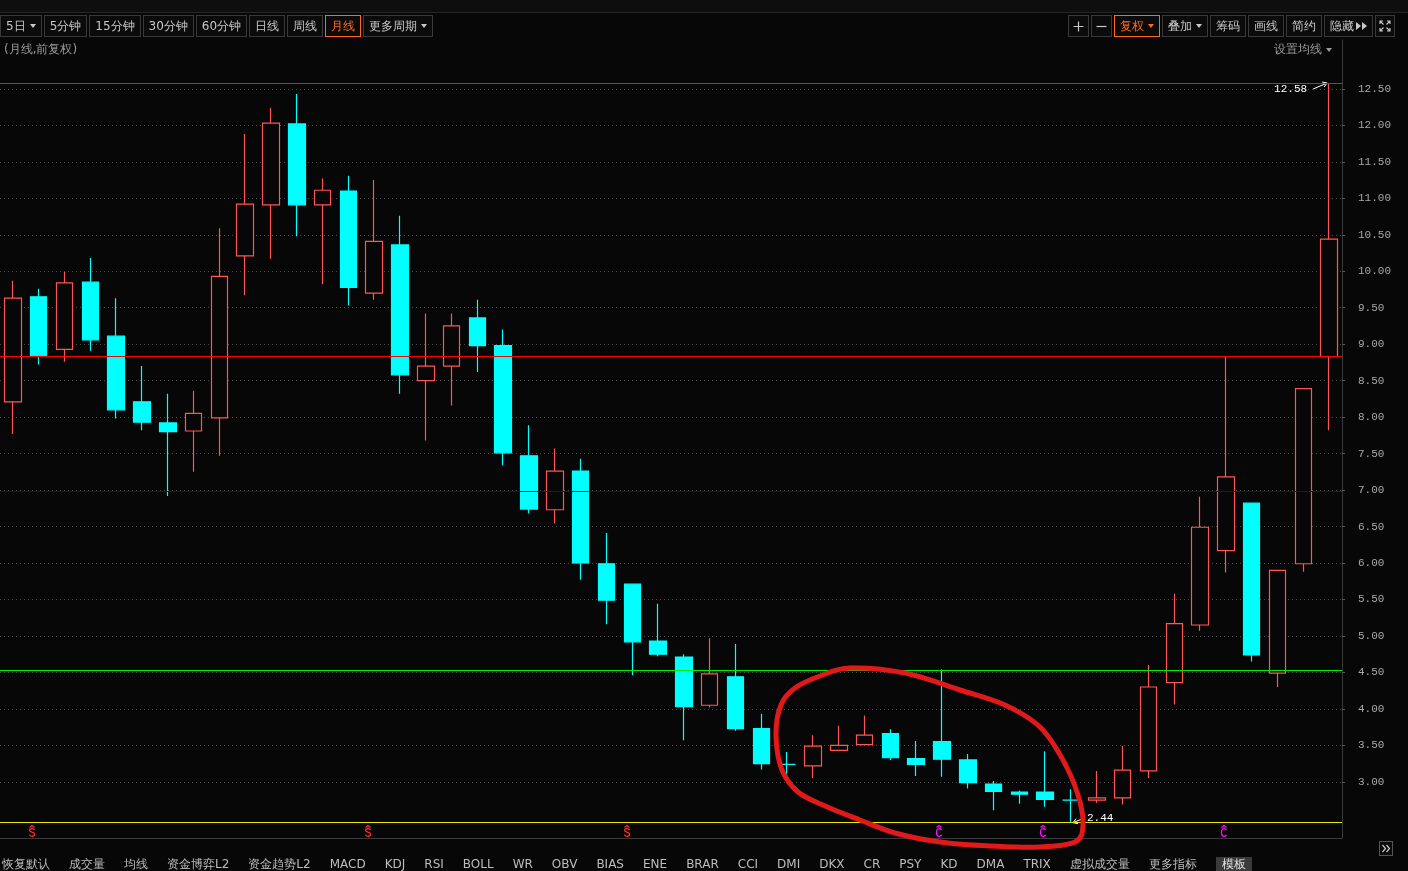 This screenshot has width=1408, height=871. I want to click on text: 模板, so click(1233, 864).